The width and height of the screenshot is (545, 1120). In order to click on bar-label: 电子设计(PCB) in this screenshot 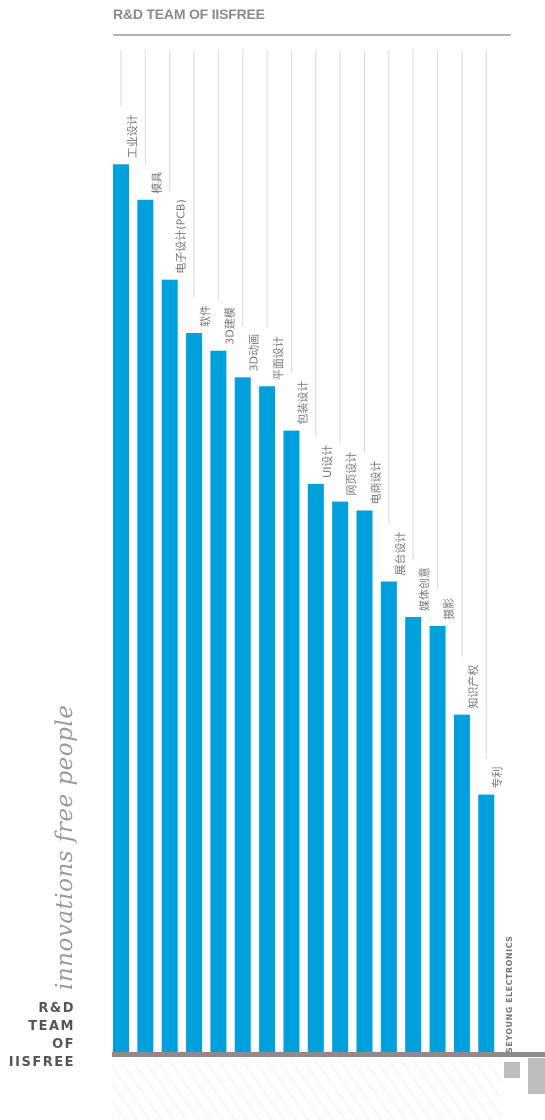, I will do `click(181, 236)`.